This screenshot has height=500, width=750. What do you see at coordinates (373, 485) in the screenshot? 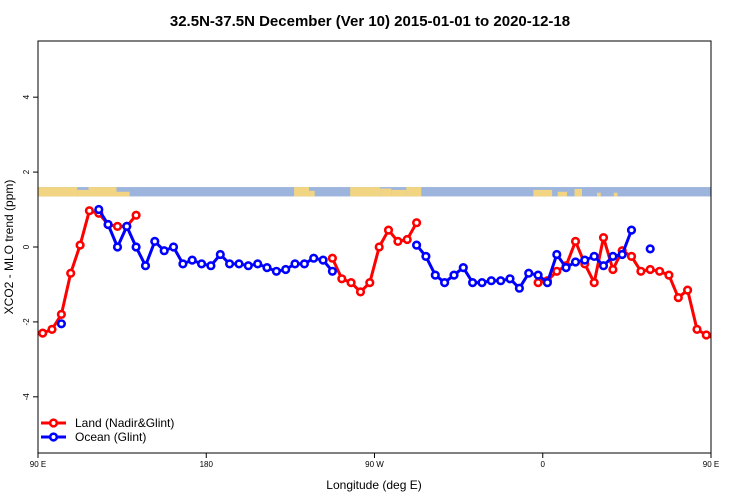
I see `x-axis-label: Longitude (deg E)` at bounding box center [373, 485].